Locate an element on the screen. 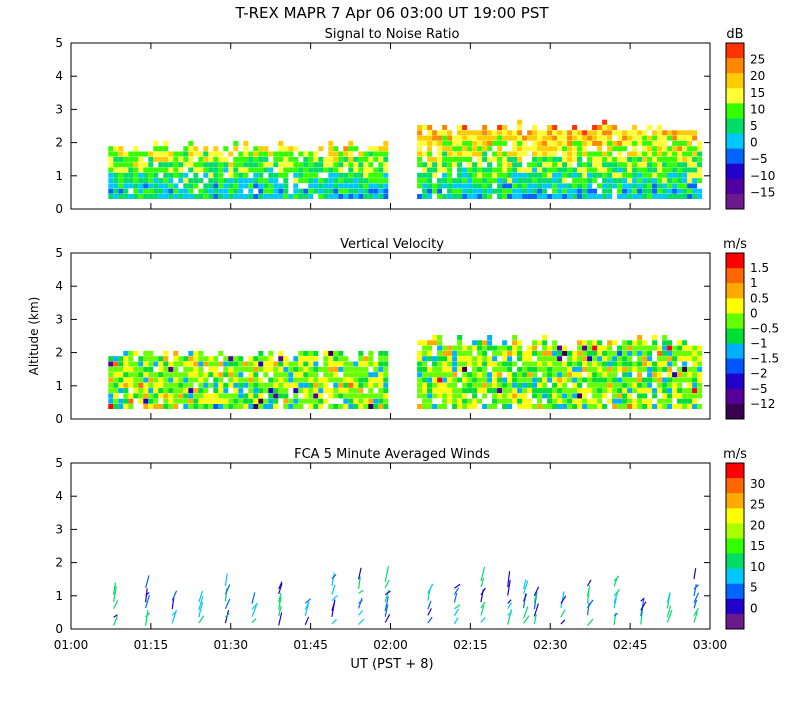 The image size is (800, 704). colorbar-label: −12 is located at coordinates (762, 404).